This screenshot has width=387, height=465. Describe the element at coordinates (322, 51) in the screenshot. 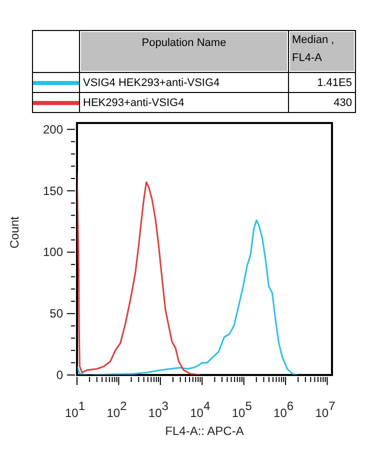

I see `text: Median , FL4-A` at that location.